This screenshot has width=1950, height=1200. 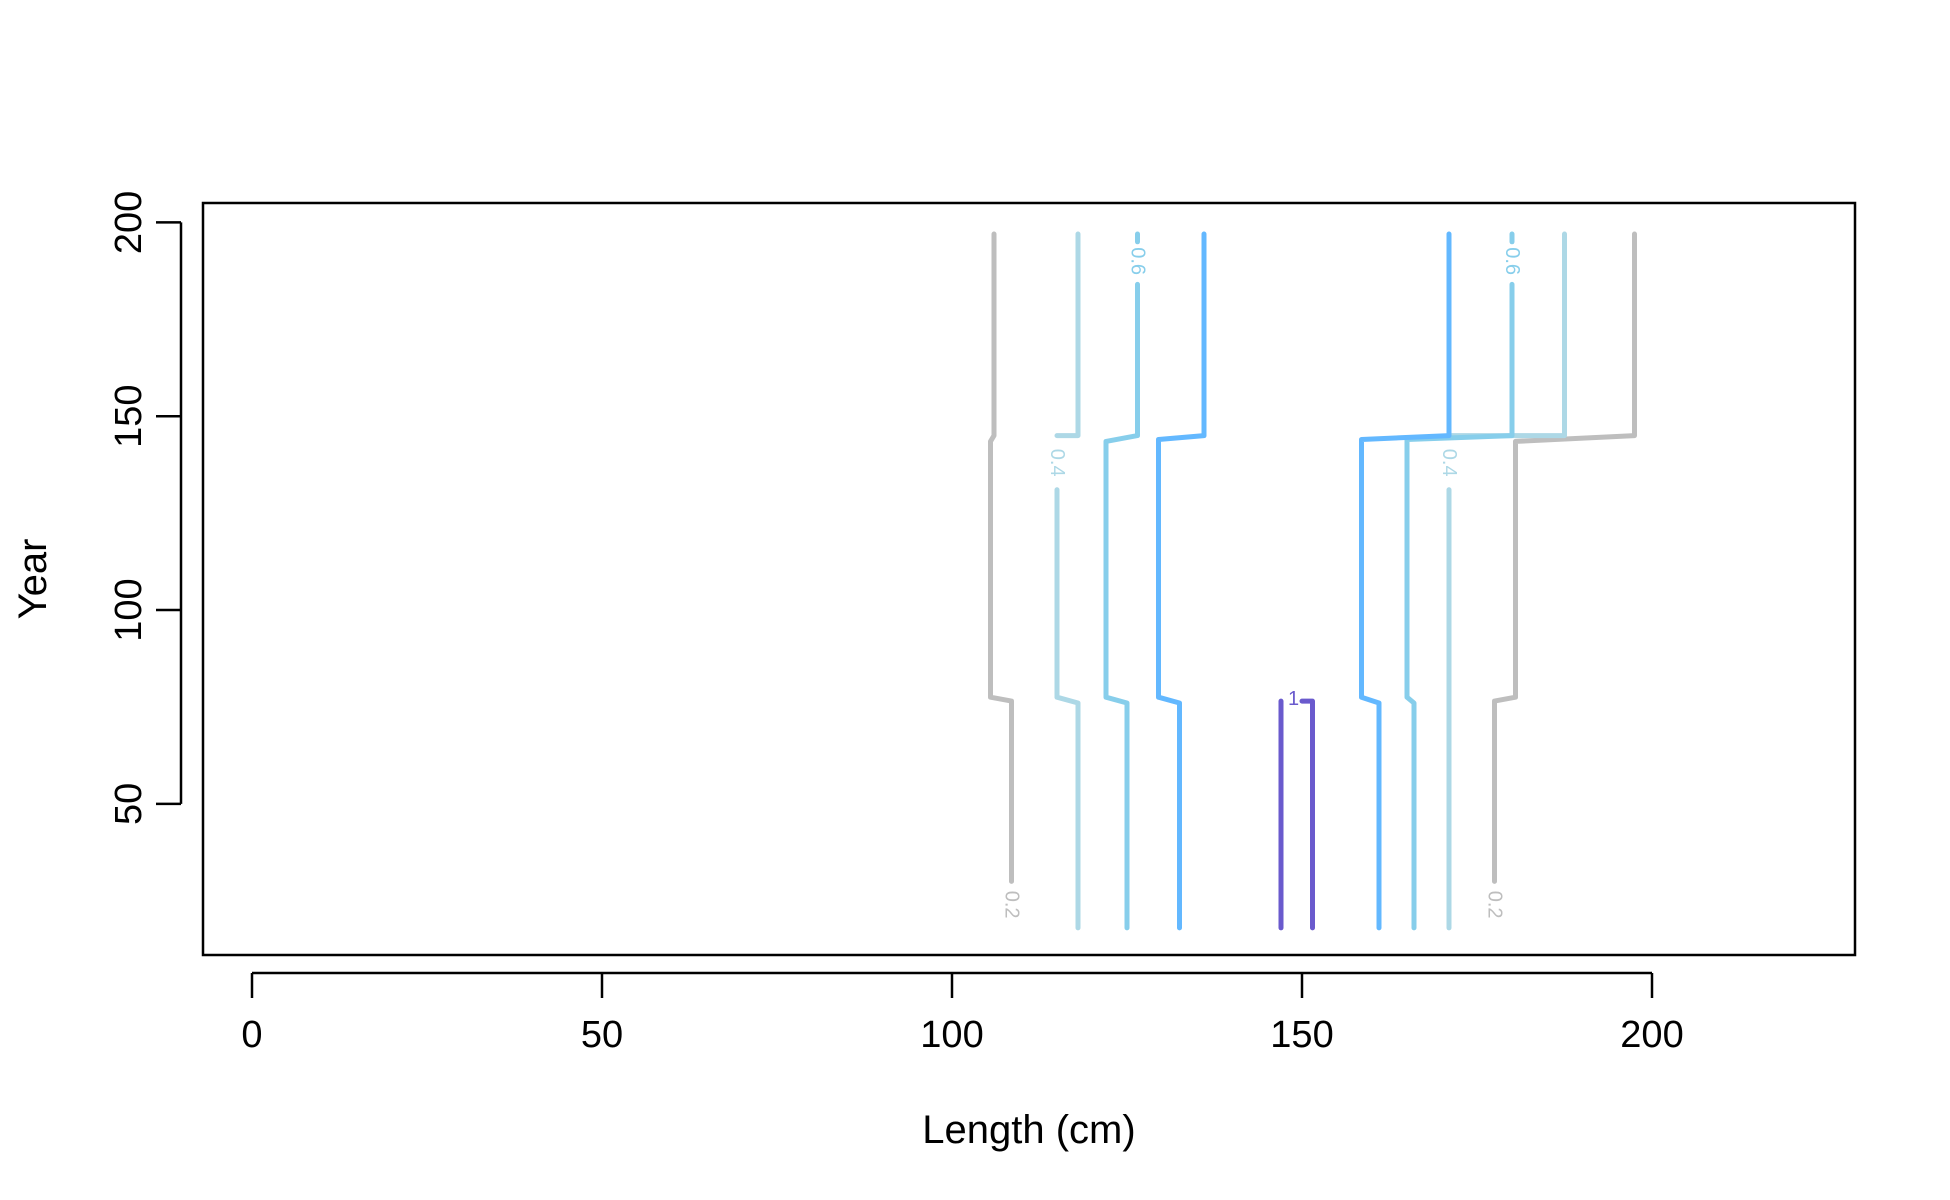 What do you see at coordinates (1301, 1035) in the screenshot?
I see `x-tick-label: 150` at bounding box center [1301, 1035].